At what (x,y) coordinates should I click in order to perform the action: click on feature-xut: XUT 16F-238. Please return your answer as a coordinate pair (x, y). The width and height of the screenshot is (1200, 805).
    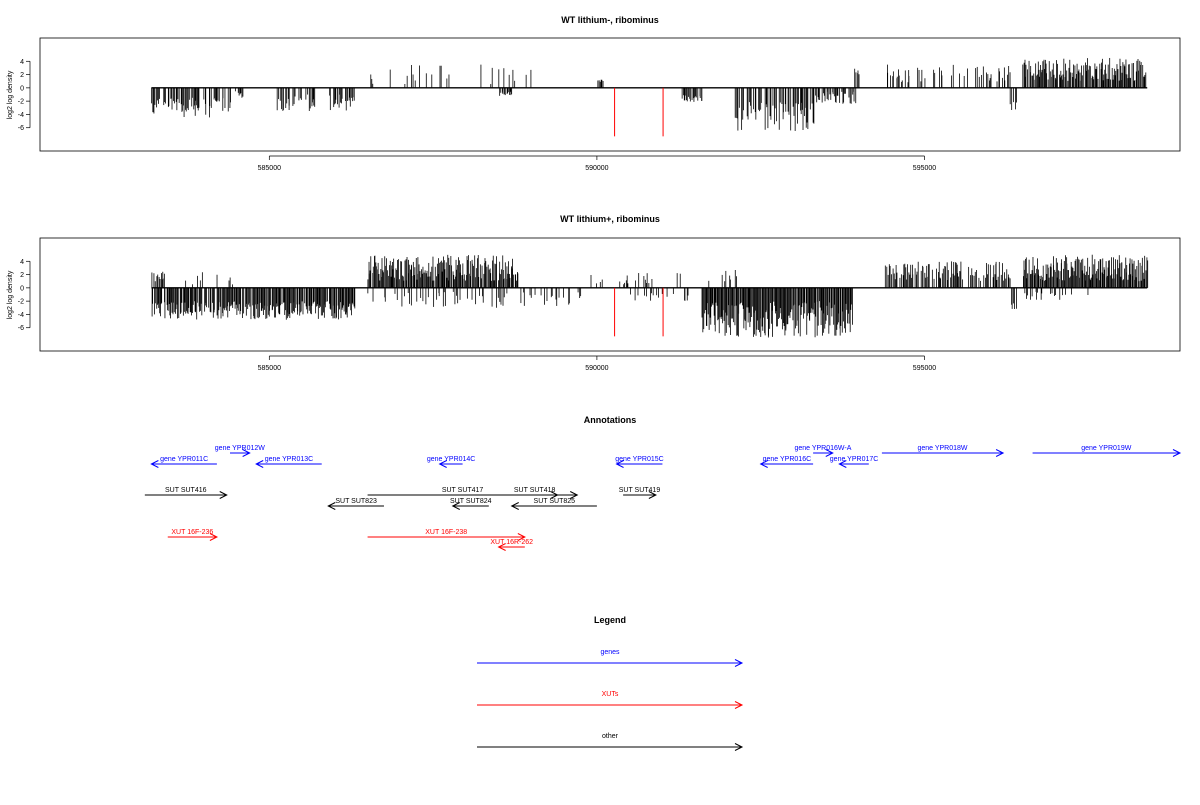
    Looking at the image, I should click on (446, 535).